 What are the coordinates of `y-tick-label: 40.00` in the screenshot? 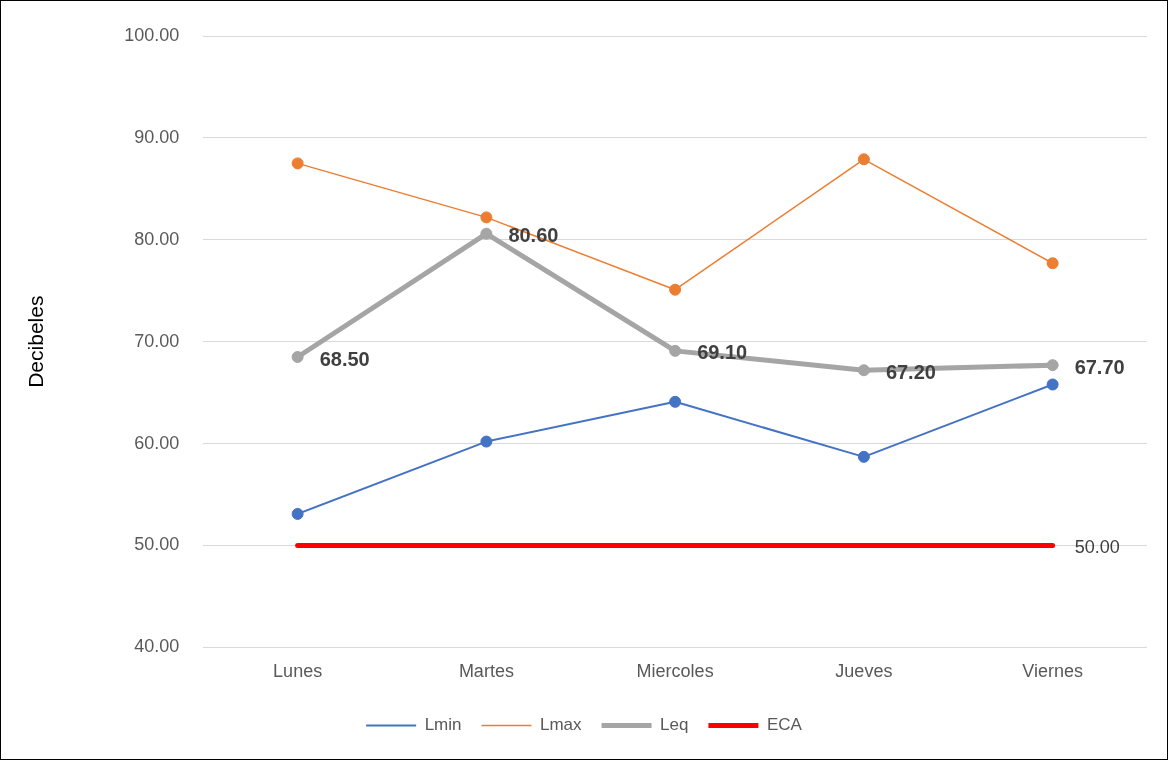 It's located at (157, 646).